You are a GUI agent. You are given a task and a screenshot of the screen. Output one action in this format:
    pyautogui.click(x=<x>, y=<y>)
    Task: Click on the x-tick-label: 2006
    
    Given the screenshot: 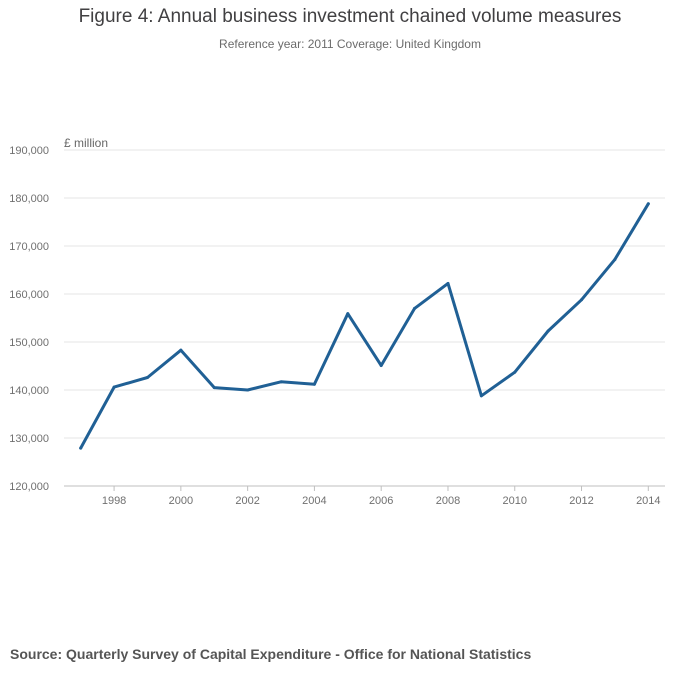 What is the action you would take?
    pyautogui.click(x=381, y=501)
    